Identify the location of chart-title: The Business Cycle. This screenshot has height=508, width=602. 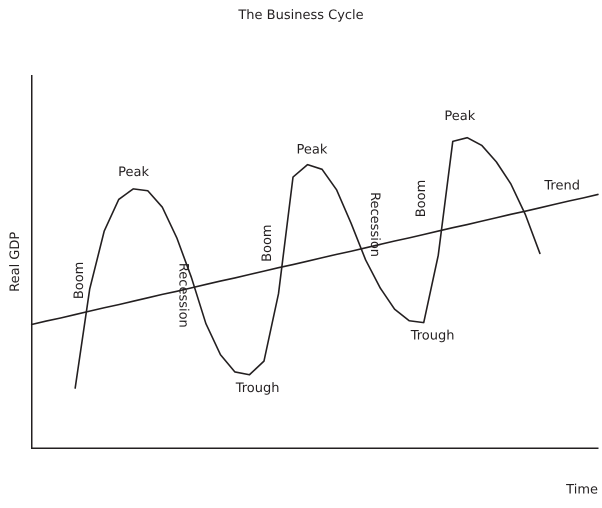
(300, 16).